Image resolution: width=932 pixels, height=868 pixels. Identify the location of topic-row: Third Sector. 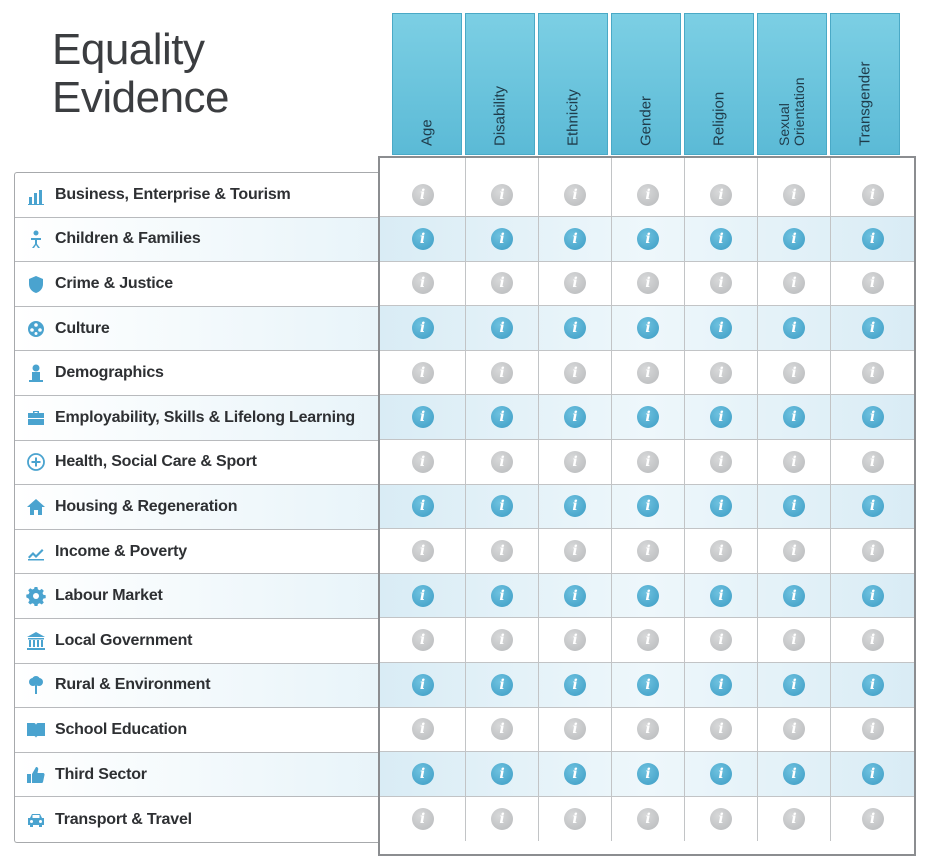
(197, 775).